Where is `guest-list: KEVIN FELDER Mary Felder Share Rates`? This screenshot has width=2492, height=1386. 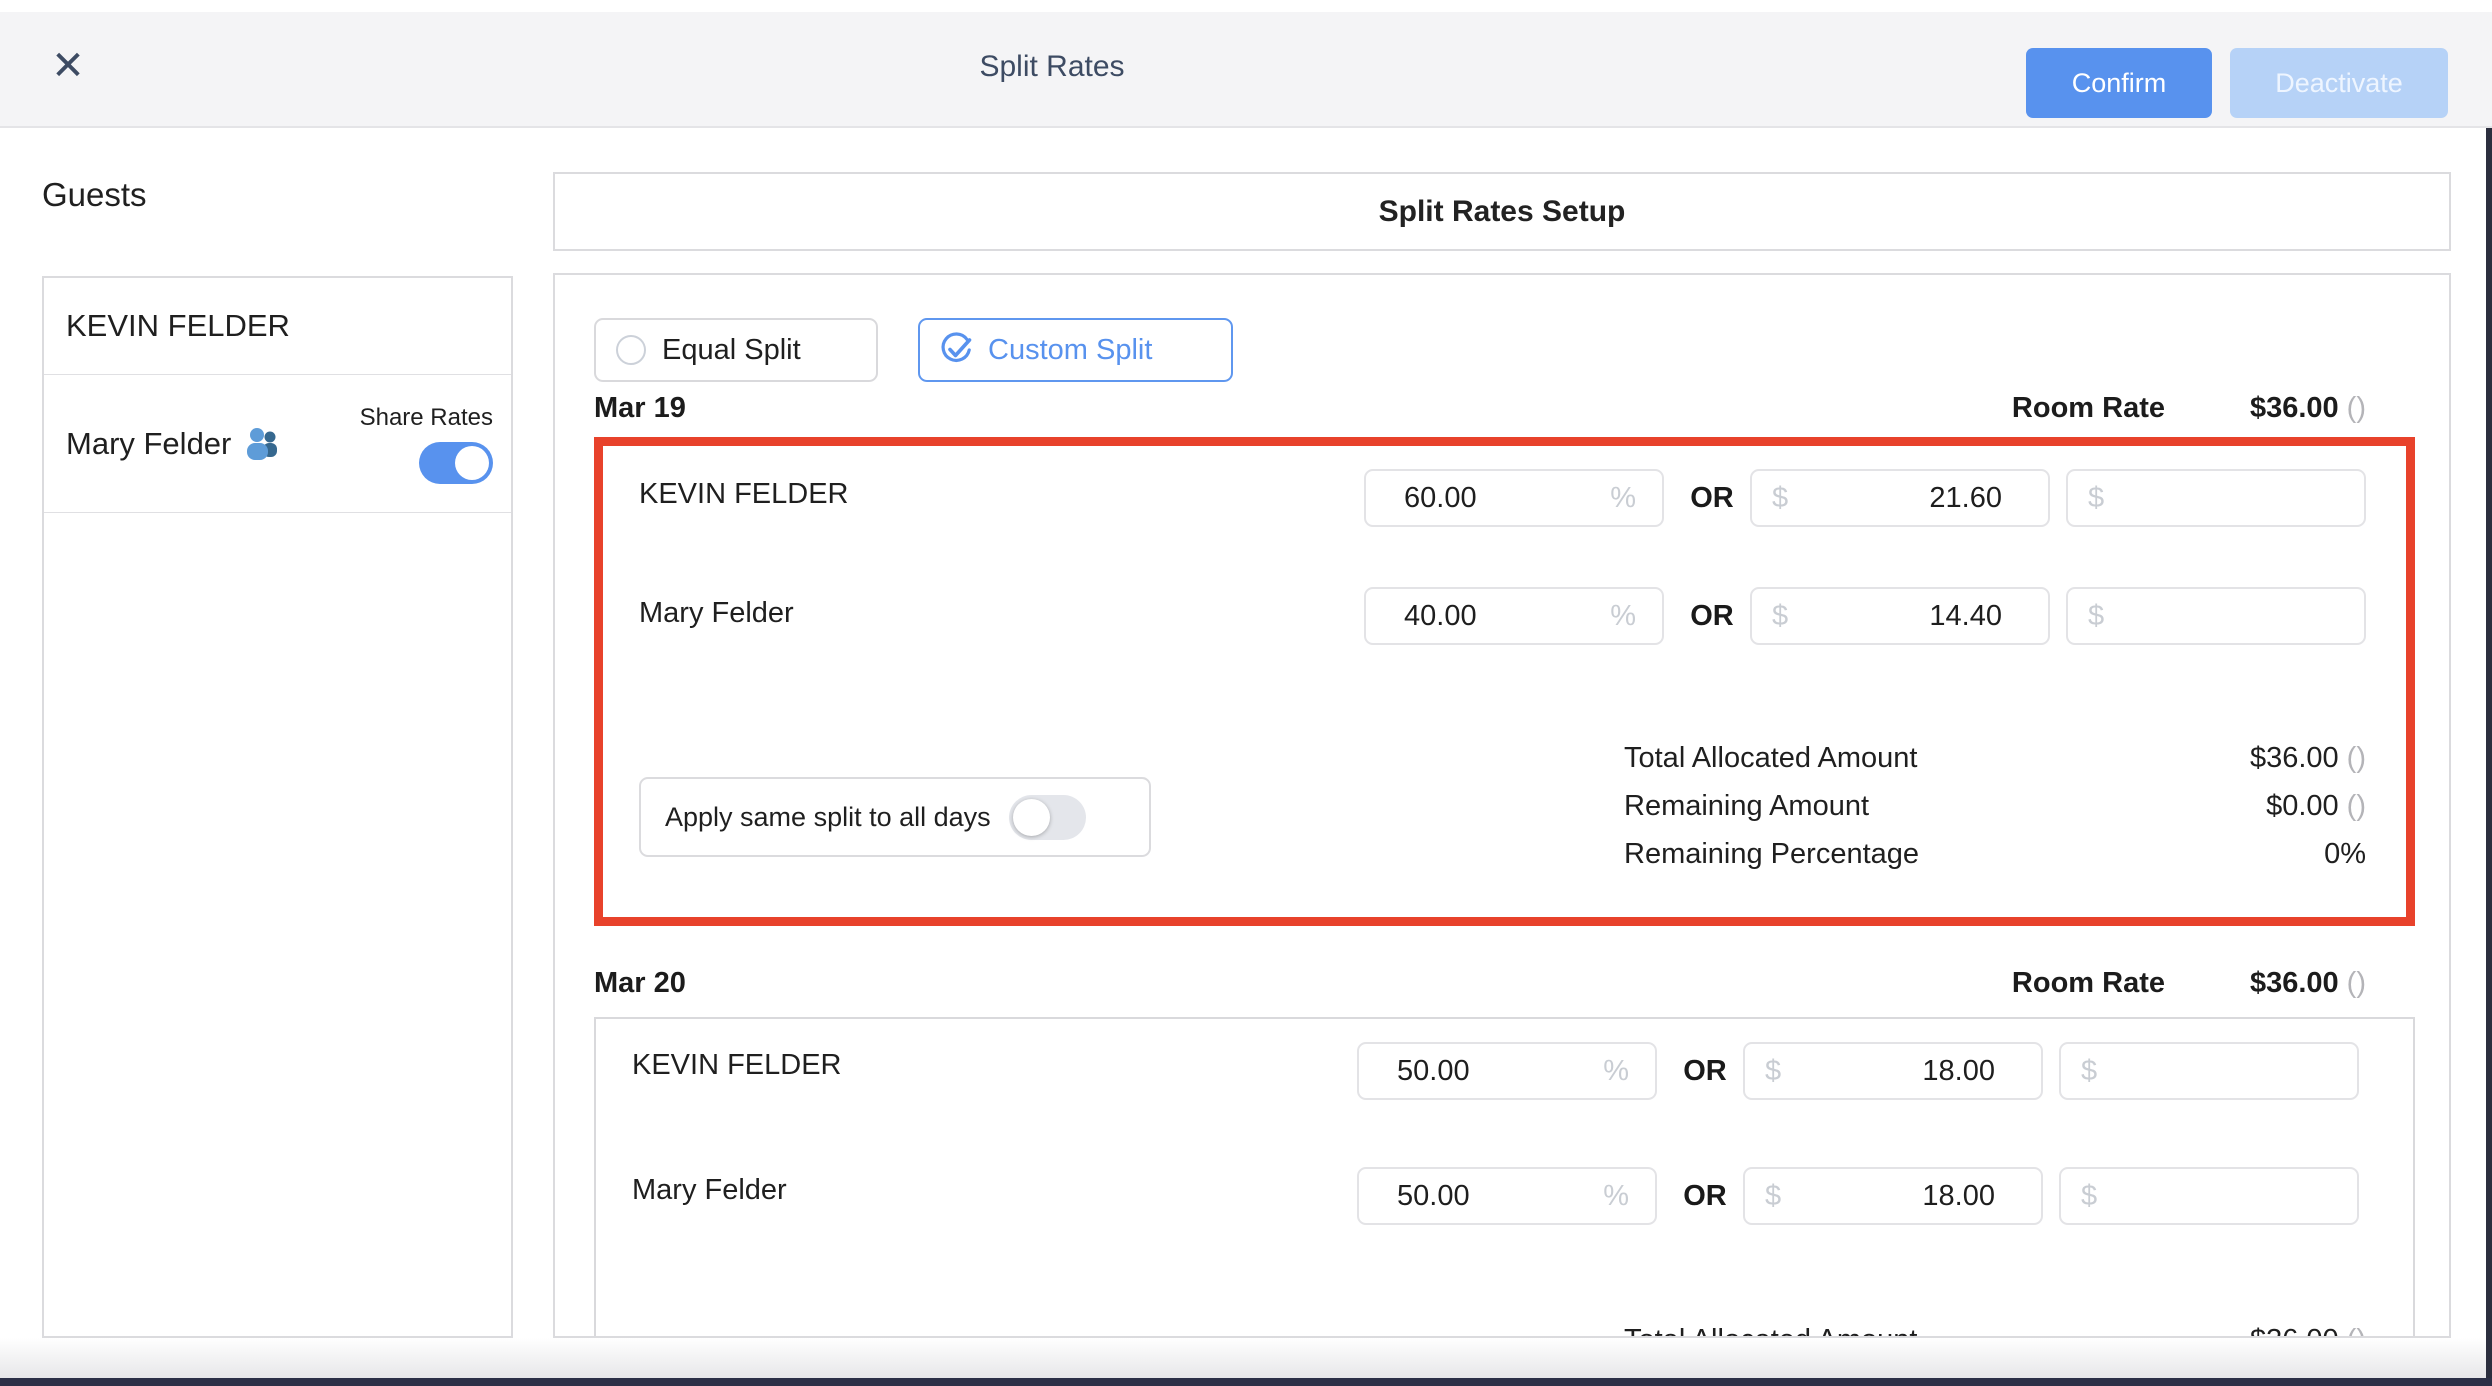
guest-list: KEVIN FELDER Mary Felder Share Rates is located at coordinates (277, 807).